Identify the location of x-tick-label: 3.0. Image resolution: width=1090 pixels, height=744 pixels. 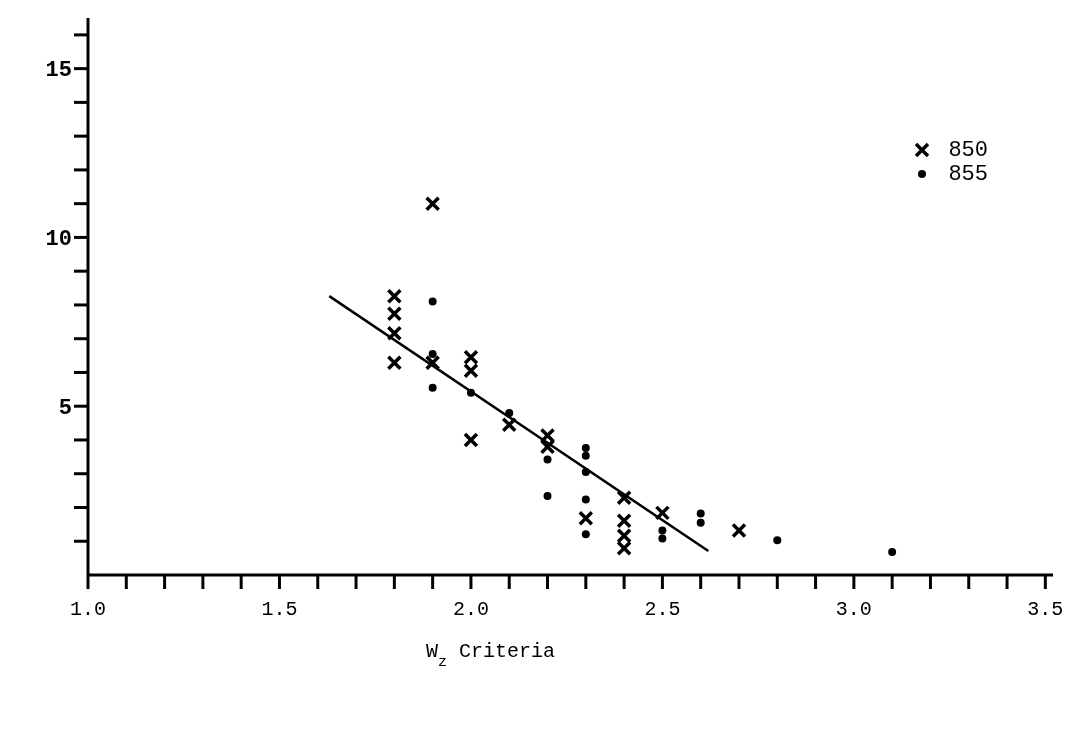
(853, 610).